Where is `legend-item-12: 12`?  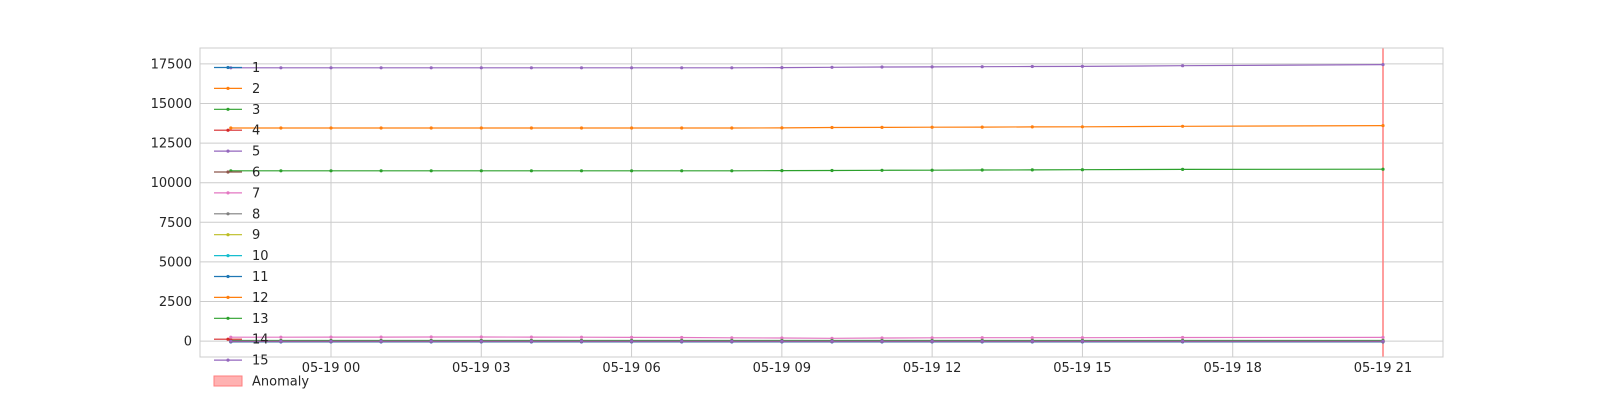
legend-item-12: 12 is located at coordinates (241, 298).